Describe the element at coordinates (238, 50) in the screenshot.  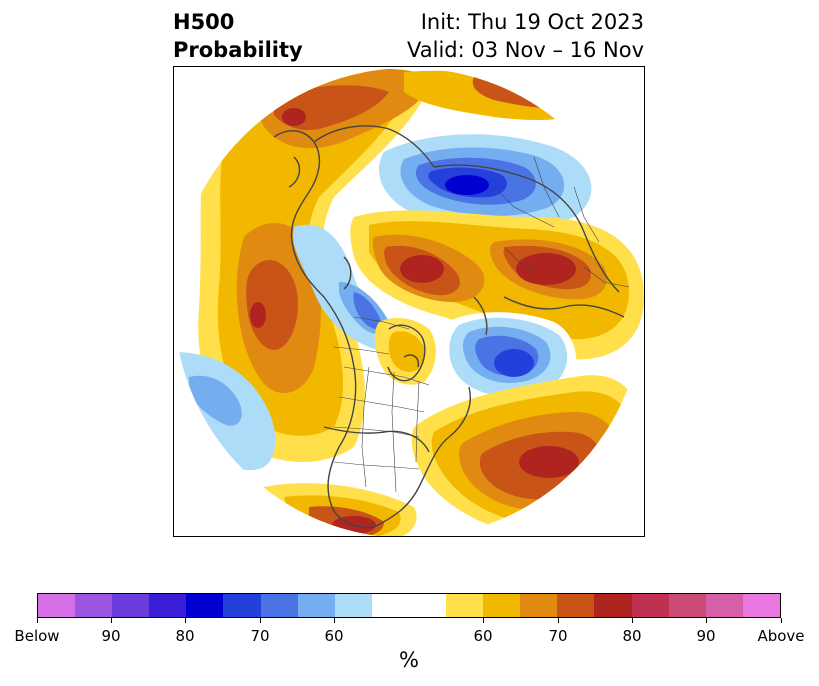
I see `title-quantity: Probability` at that location.